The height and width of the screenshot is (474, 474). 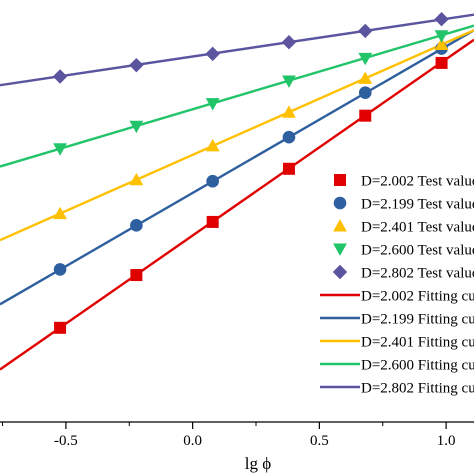 What do you see at coordinates (66, 441) in the screenshot?
I see `x-tick-label: -0.5` at bounding box center [66, 441].